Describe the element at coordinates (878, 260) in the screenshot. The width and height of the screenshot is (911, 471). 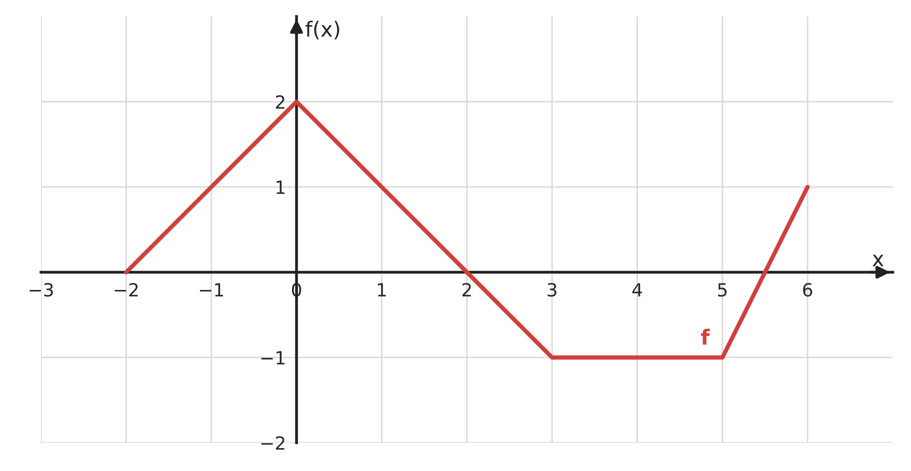
I see `x-axis-title: x` at that location.